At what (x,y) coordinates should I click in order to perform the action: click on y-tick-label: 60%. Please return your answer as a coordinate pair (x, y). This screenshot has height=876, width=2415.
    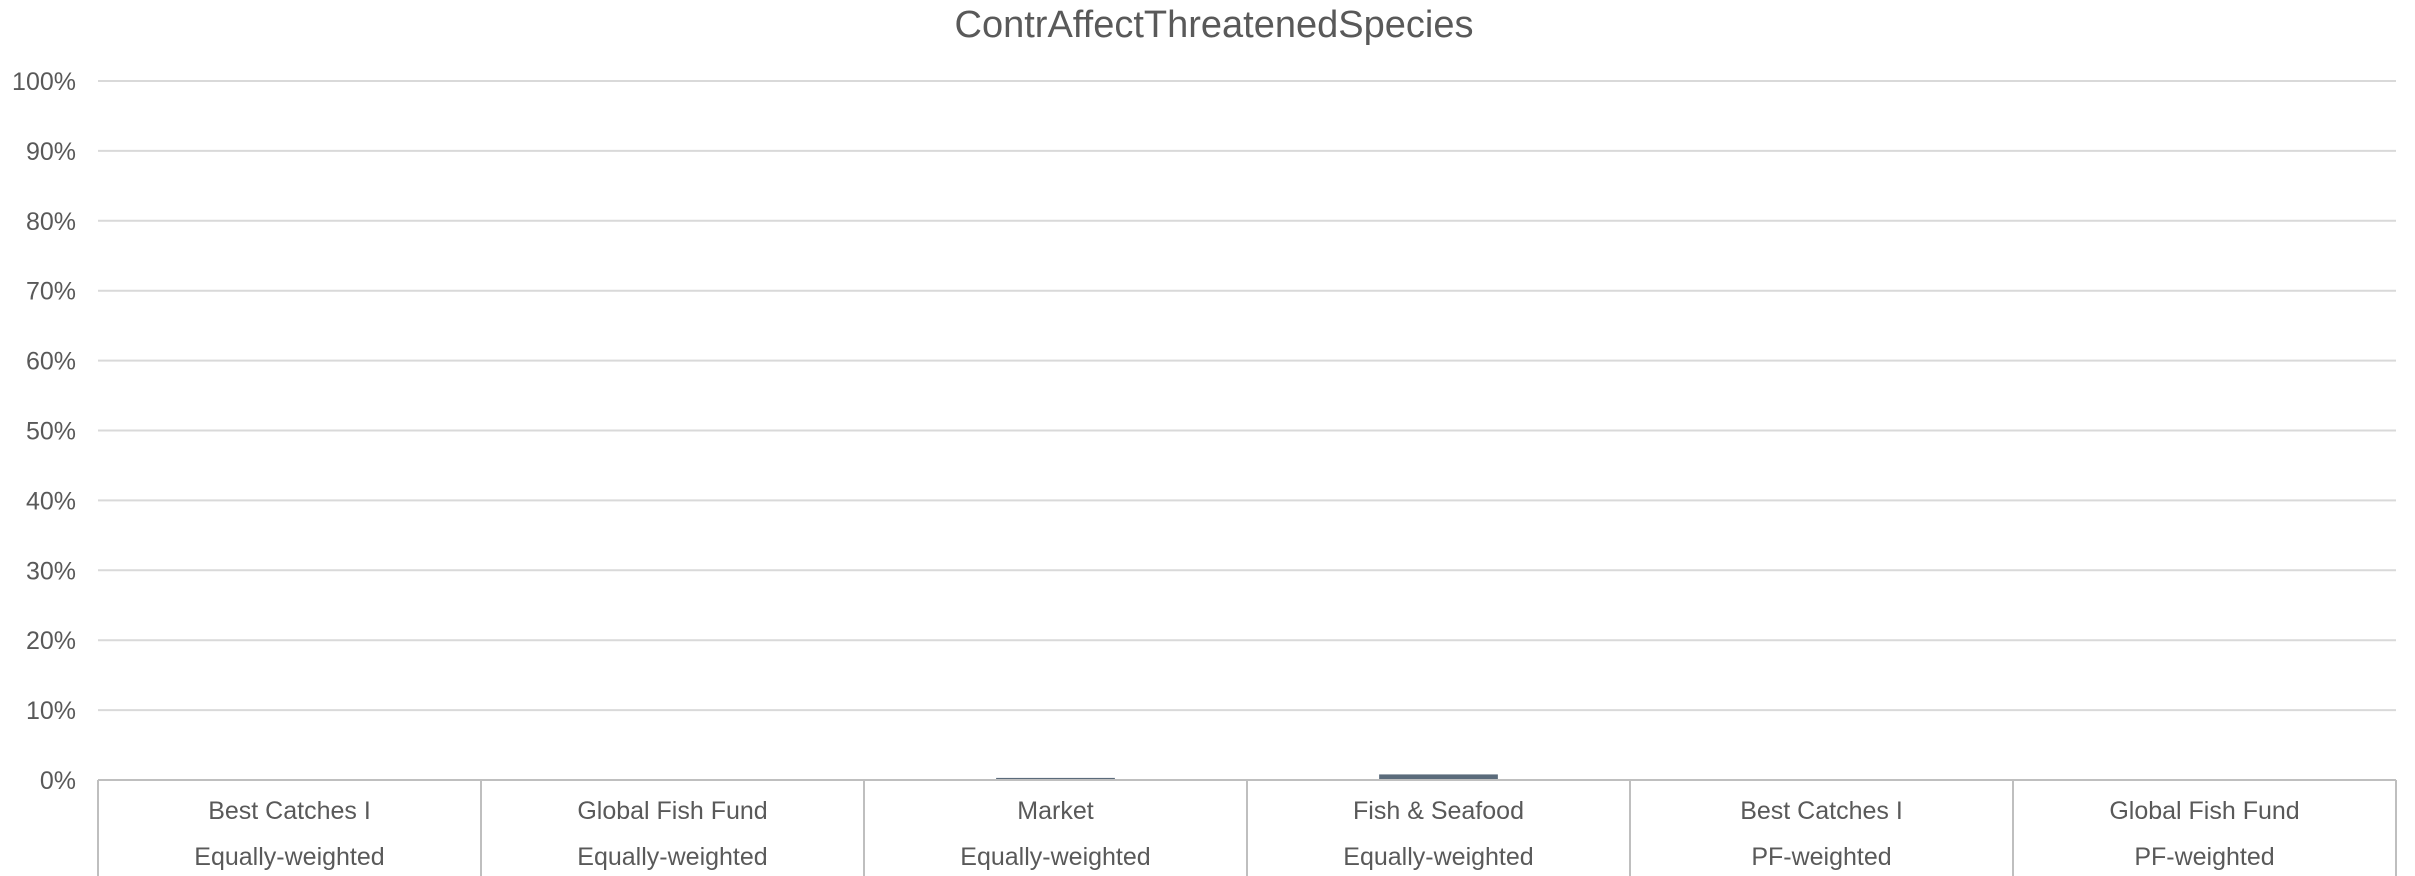
    Looking at the image, I should click on (51, 362).